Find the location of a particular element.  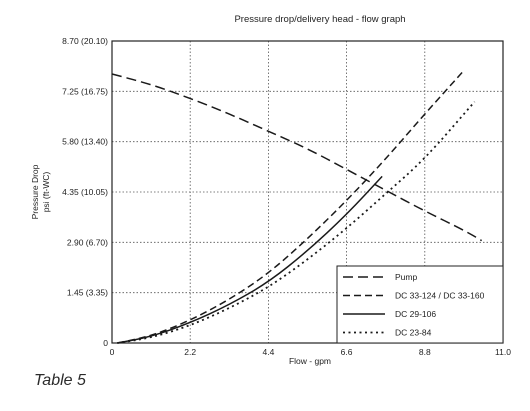

y-tick-label: 7.25 (16.75) is located at coordinates (85, 91).